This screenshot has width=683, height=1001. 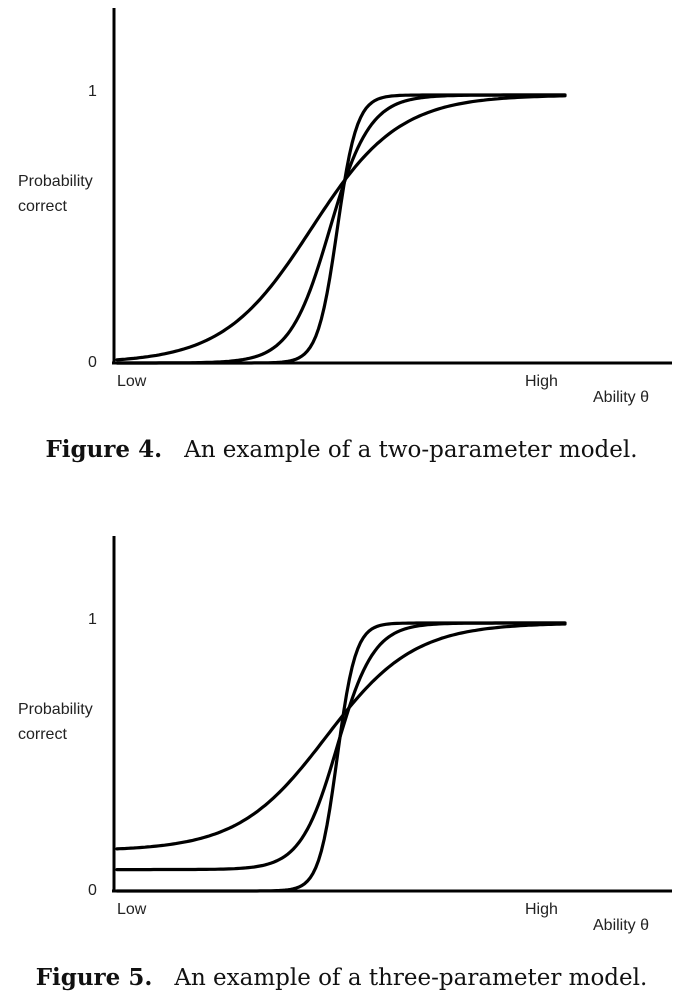 What do you see at coordinates (104, 449) in the screenshot?
I see `caption-number: Figure 4.` at bounding box center [104, 449].